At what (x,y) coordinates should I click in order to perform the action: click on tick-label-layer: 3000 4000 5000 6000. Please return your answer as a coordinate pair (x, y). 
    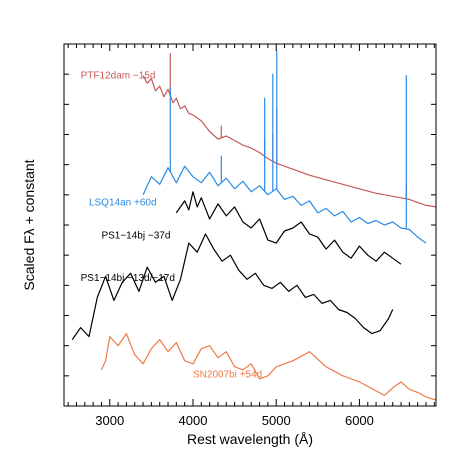
    Looking at the image, I should click on (234, 420).